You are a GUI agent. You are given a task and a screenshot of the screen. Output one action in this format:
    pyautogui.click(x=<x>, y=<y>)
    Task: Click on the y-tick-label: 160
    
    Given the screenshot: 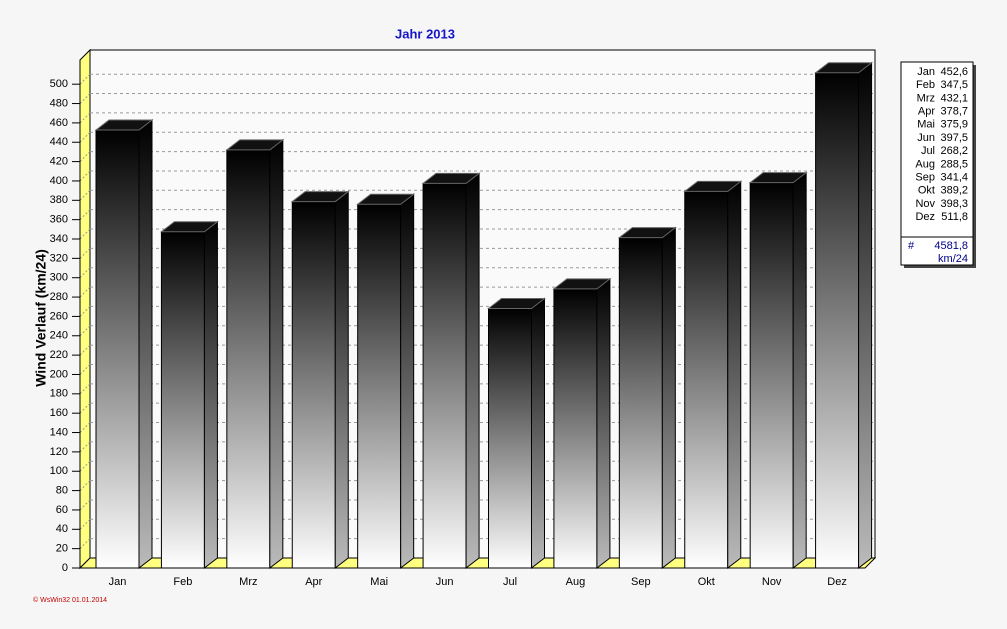 What is the action you would take?
    pyautogui.click(x=59, y=413)
    